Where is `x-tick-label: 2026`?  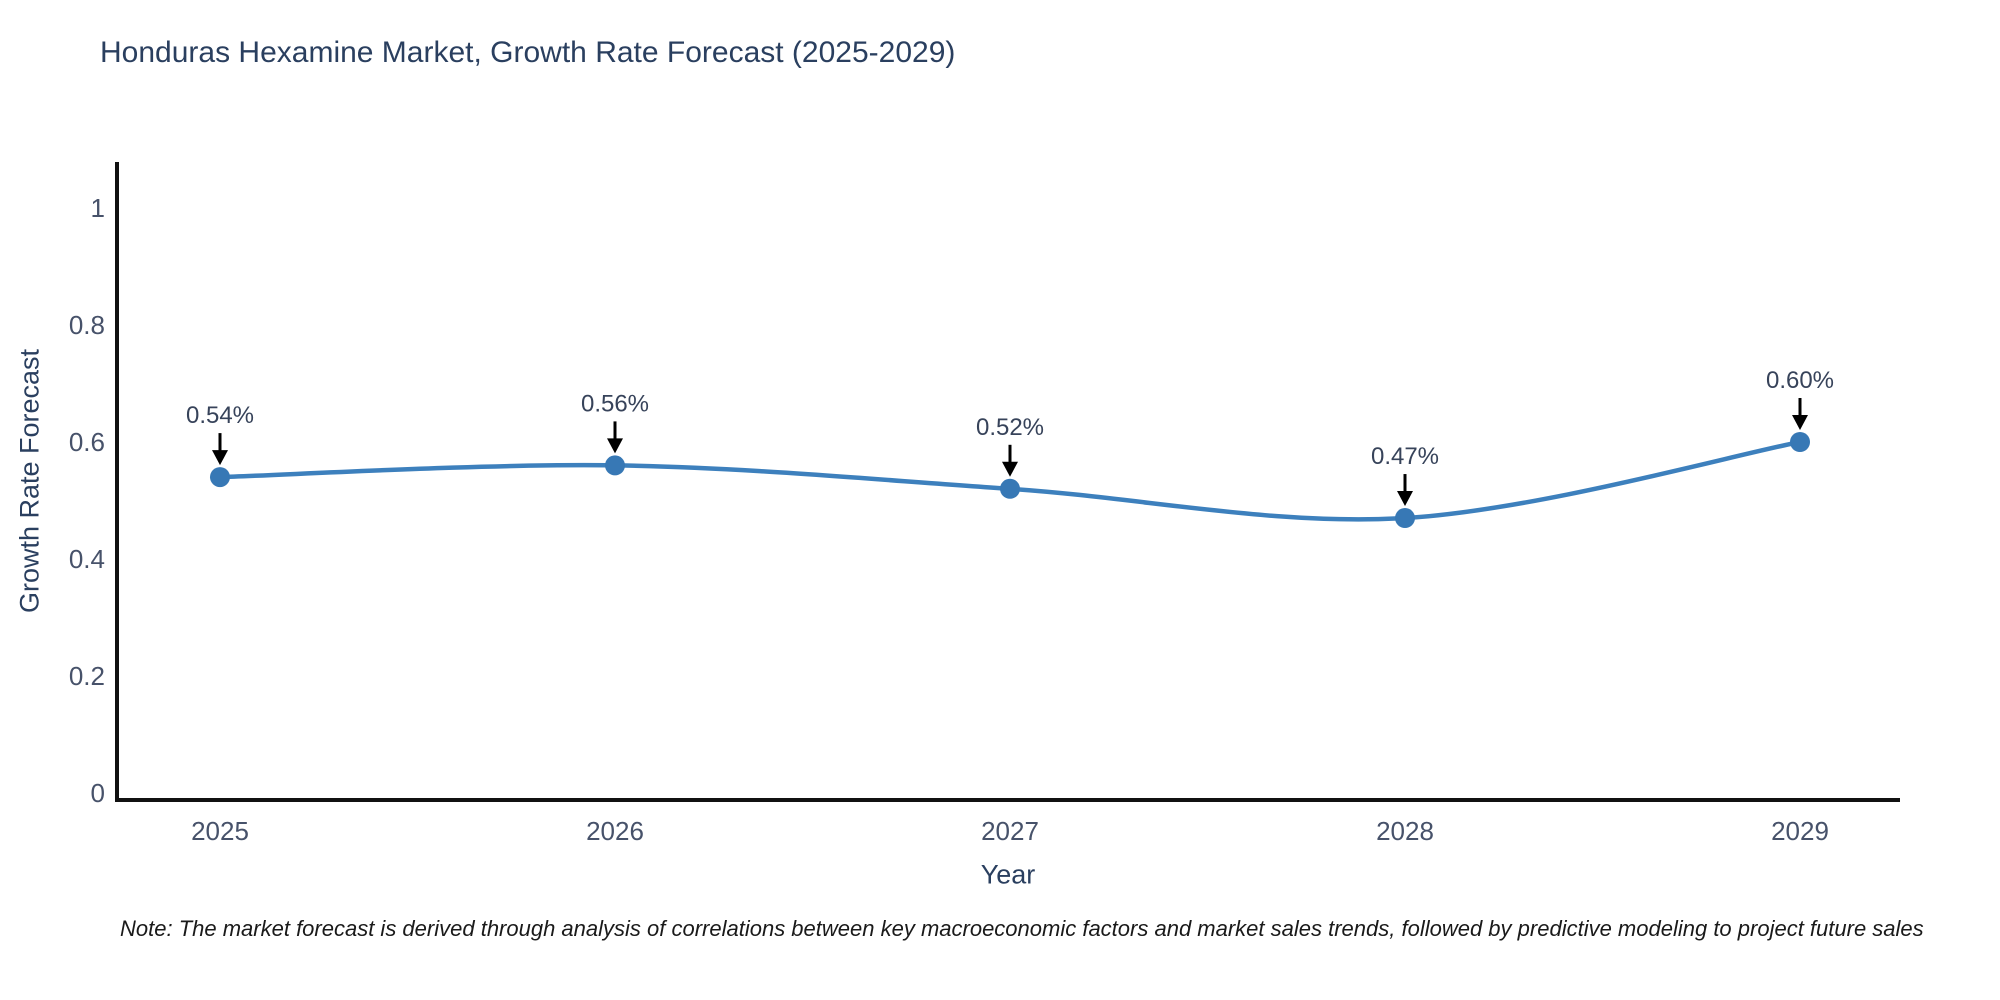 x-tick-label: 2026 is located at coordinates (615, 831).